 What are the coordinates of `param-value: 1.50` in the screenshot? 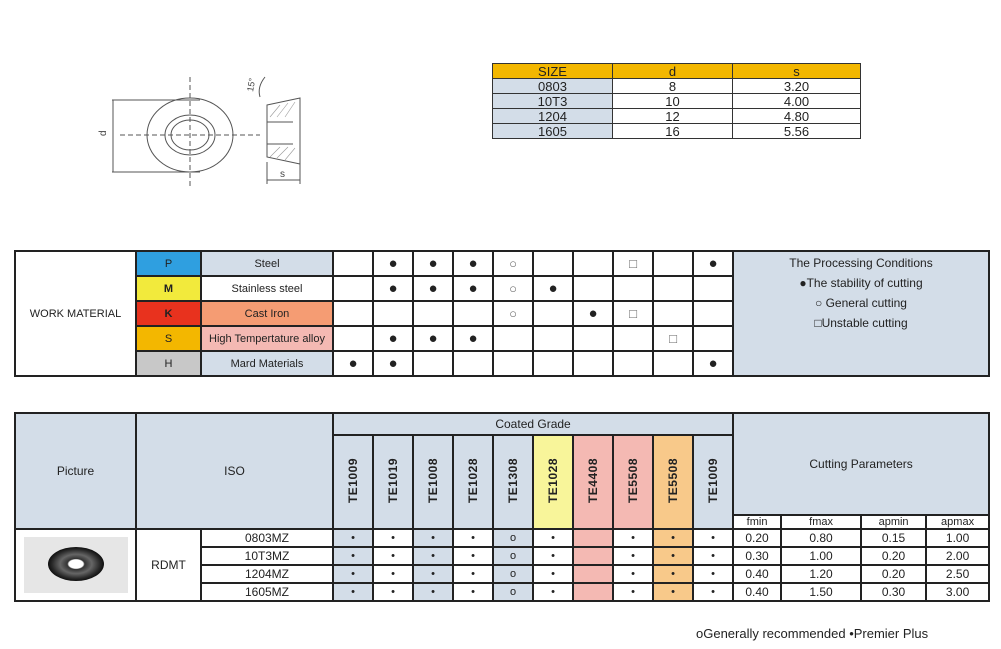 It's located at (821, 592).